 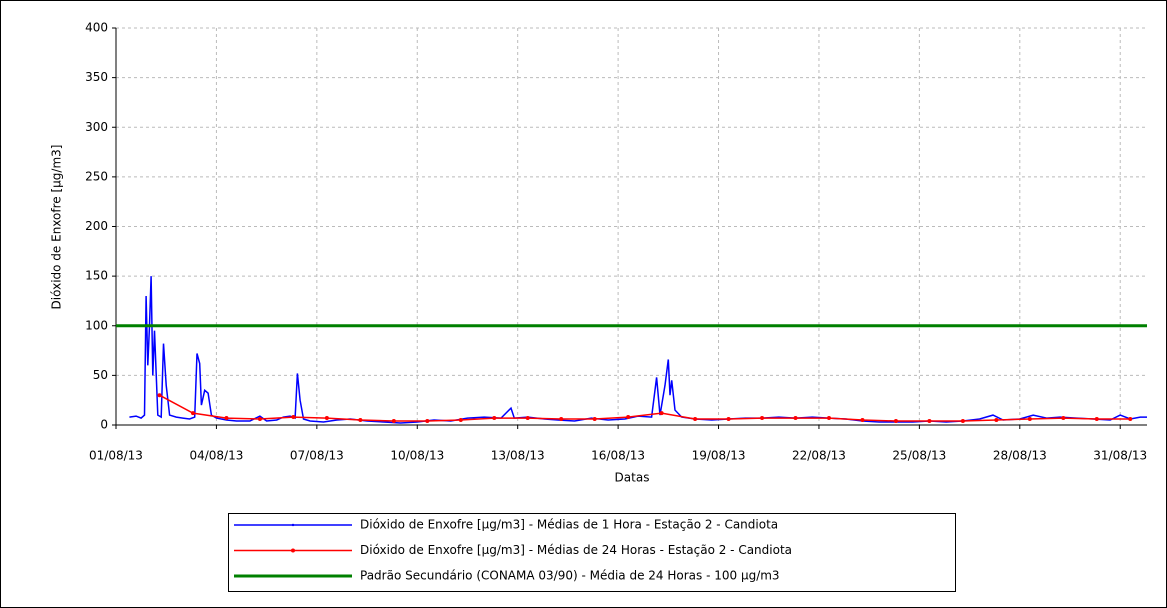 What do you see at coordinates (317, 456) in the screenshot?
I see `x-tick-label: 07/08/13` at bounding box center [317, 456].